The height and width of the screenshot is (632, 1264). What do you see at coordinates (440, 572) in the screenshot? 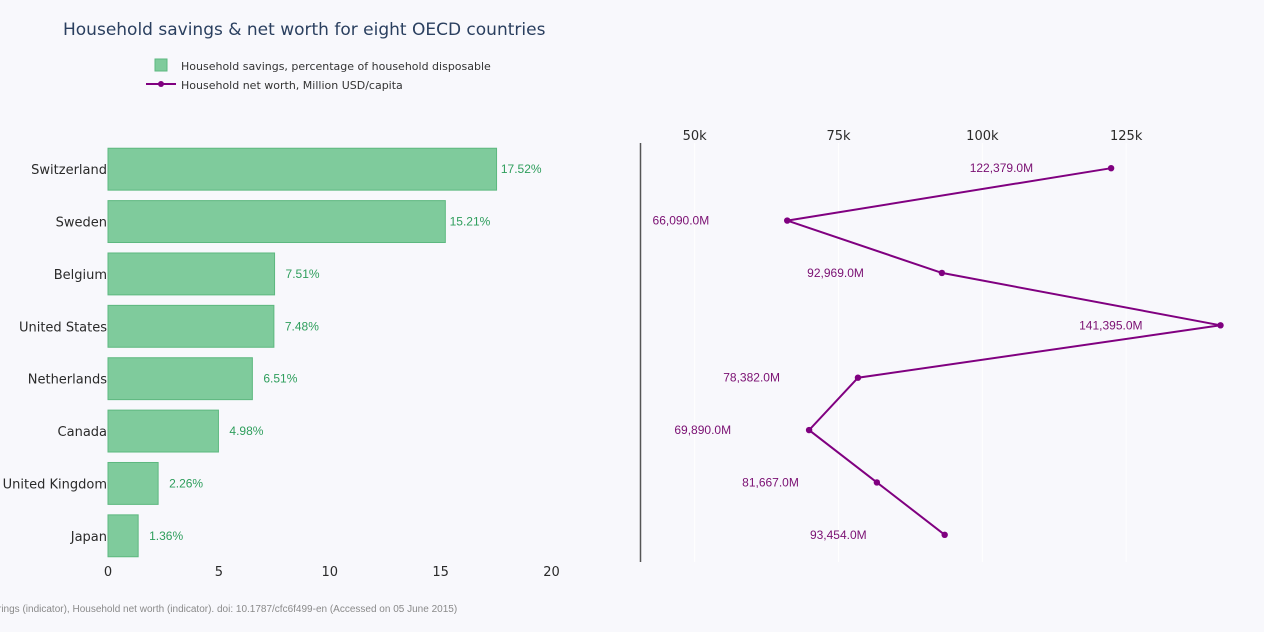
I see `x-tick-label: 15` at bounding box center [440, 572].